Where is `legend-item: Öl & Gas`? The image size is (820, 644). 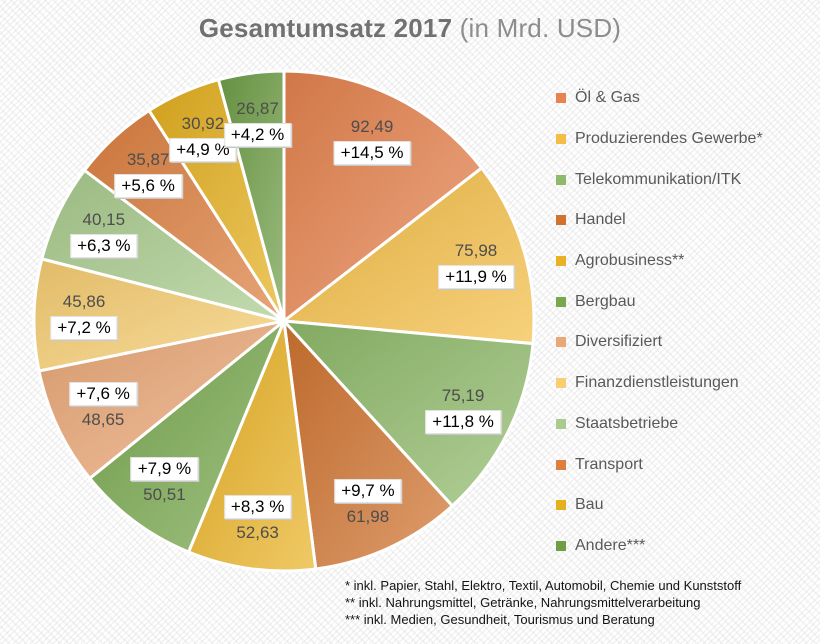
legend-item: Öl & Gas is located at coordinates (685, 98).